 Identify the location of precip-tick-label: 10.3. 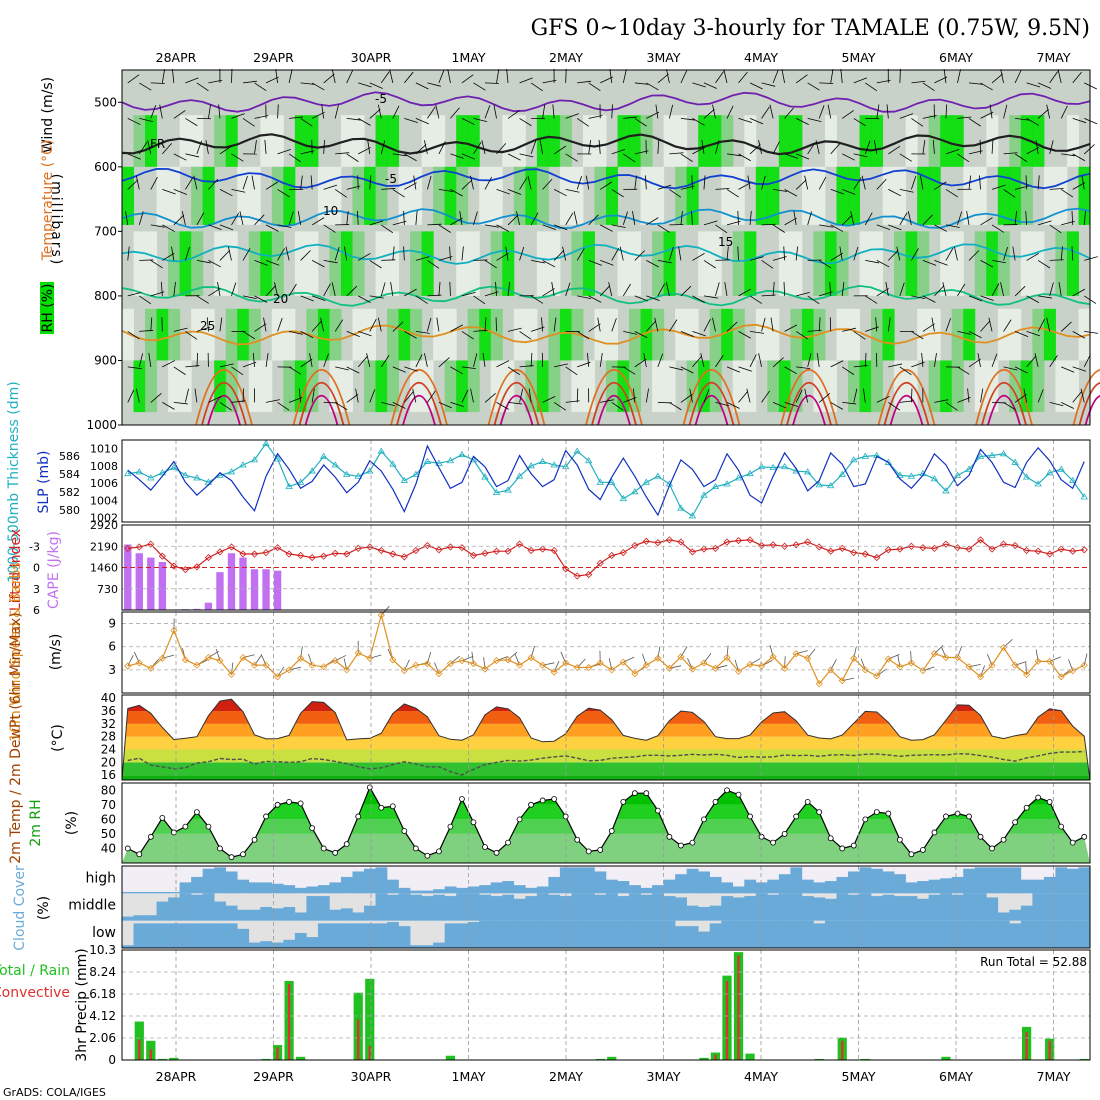
(102, 950).